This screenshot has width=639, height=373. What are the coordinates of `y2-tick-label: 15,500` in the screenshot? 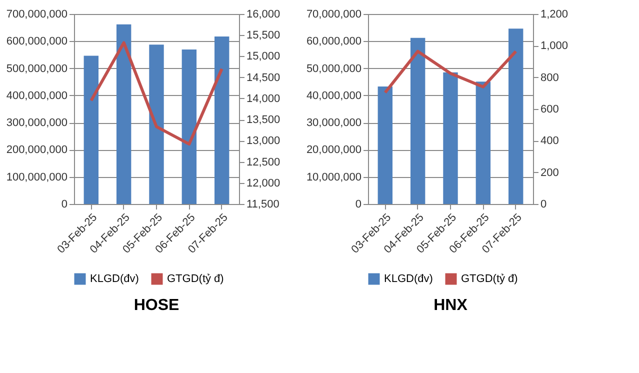 It's located at (263, 36).